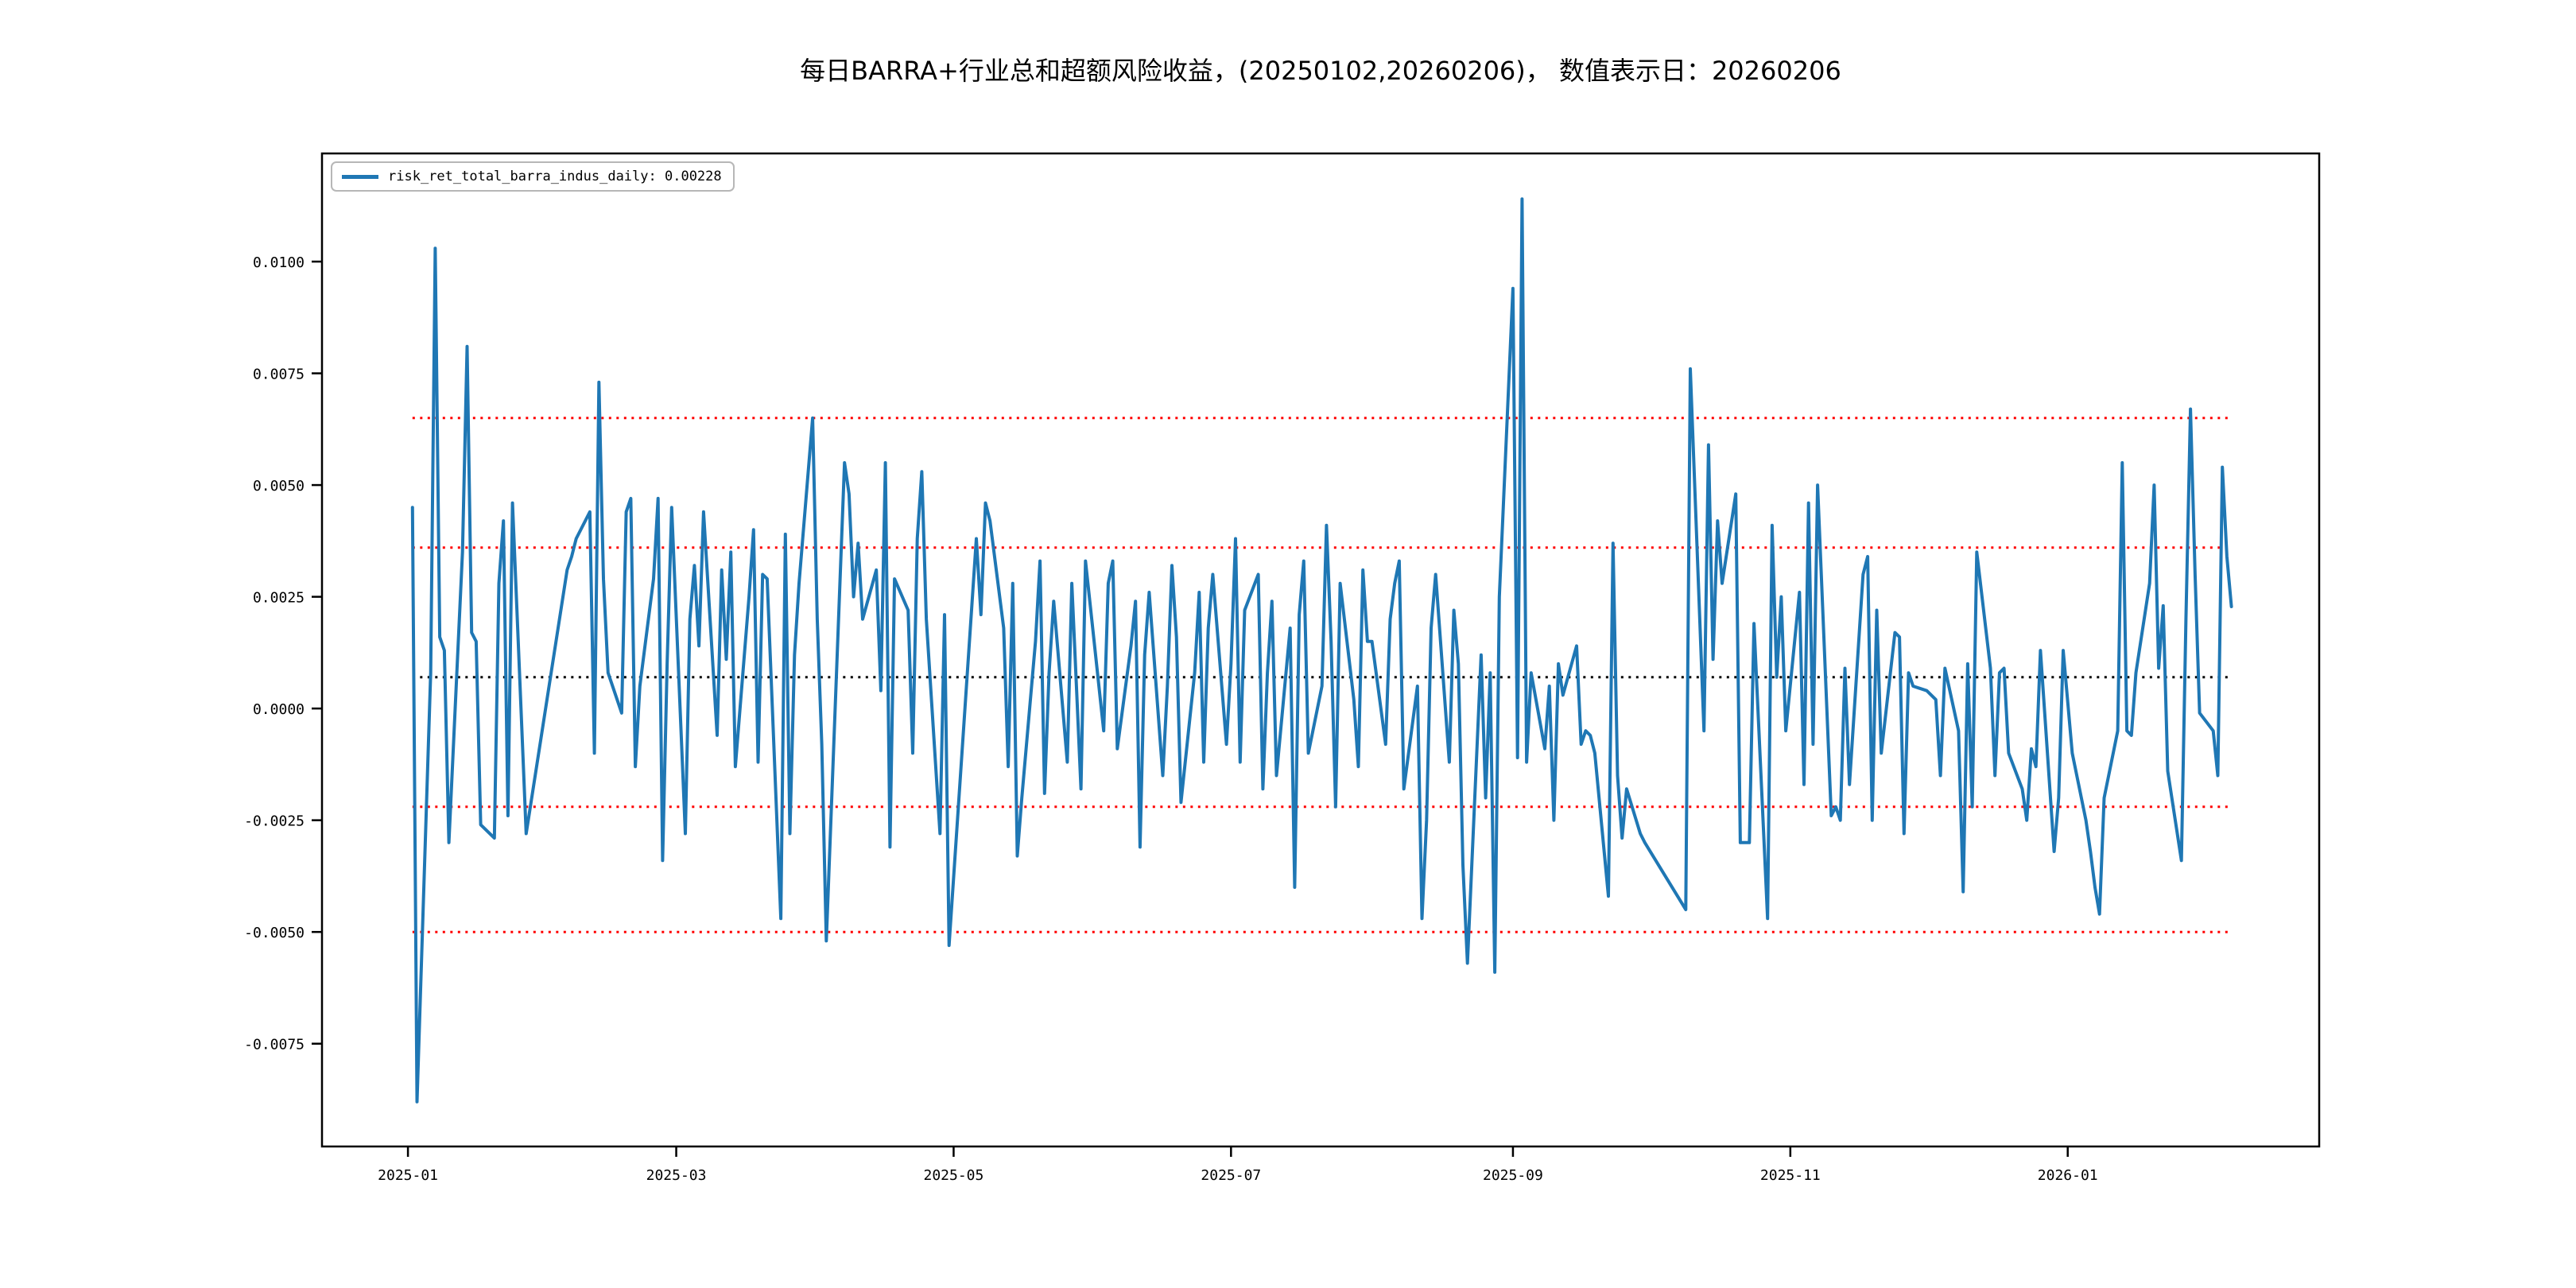 The image size is (2576, 1288). What do you see at coordinates (2068, 1175) in the screenshot?
I see `x-tick-label: 2026-01` at bounding box center [2068, 1175].